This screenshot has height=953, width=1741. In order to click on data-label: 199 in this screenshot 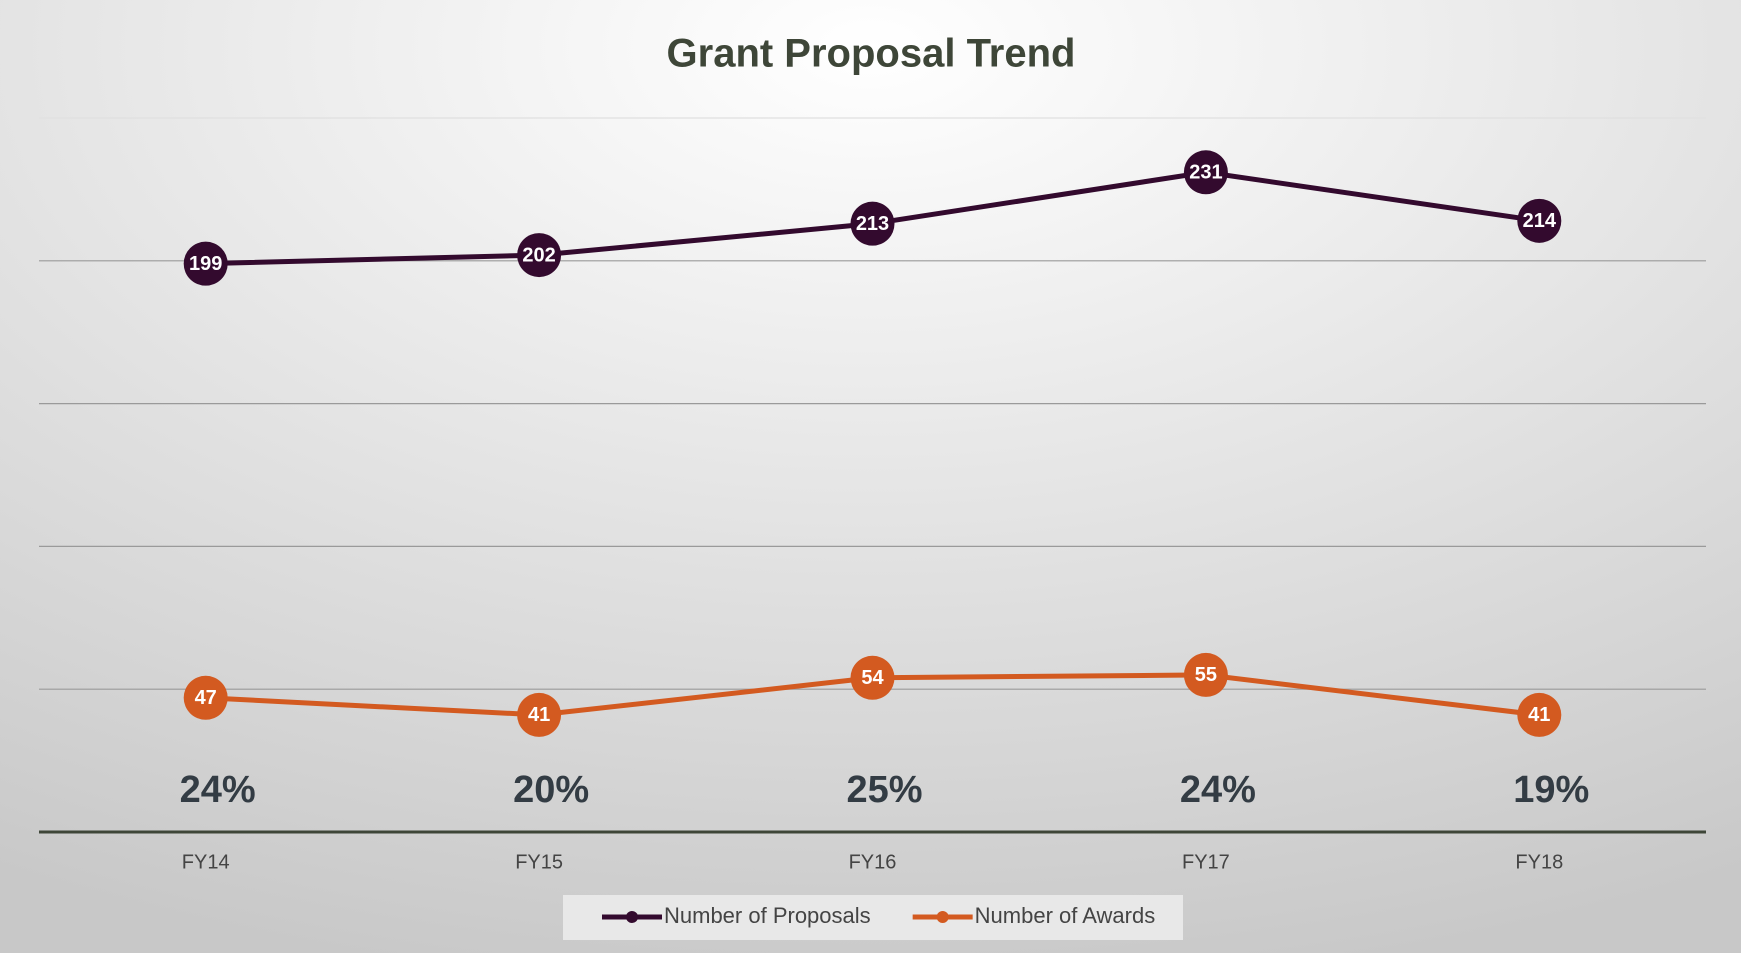, I will do `click(205, 264)`.